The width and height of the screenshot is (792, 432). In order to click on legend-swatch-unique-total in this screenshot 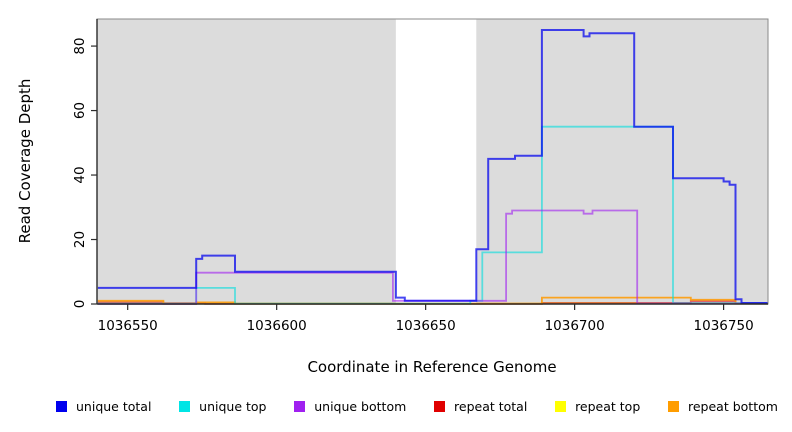, I will do `click(61, 406)`.